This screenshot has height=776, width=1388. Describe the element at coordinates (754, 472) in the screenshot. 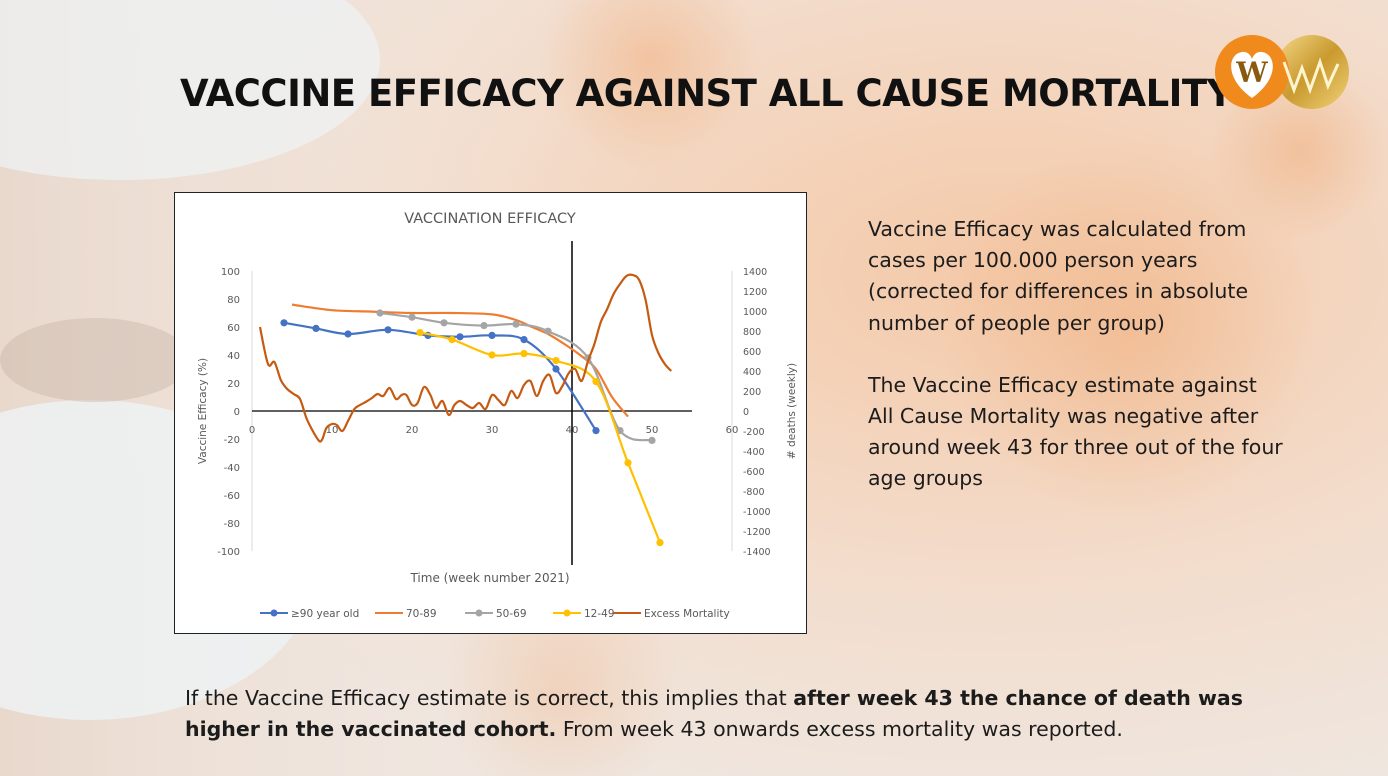

I see `y2-tick-label: -600` at that location.